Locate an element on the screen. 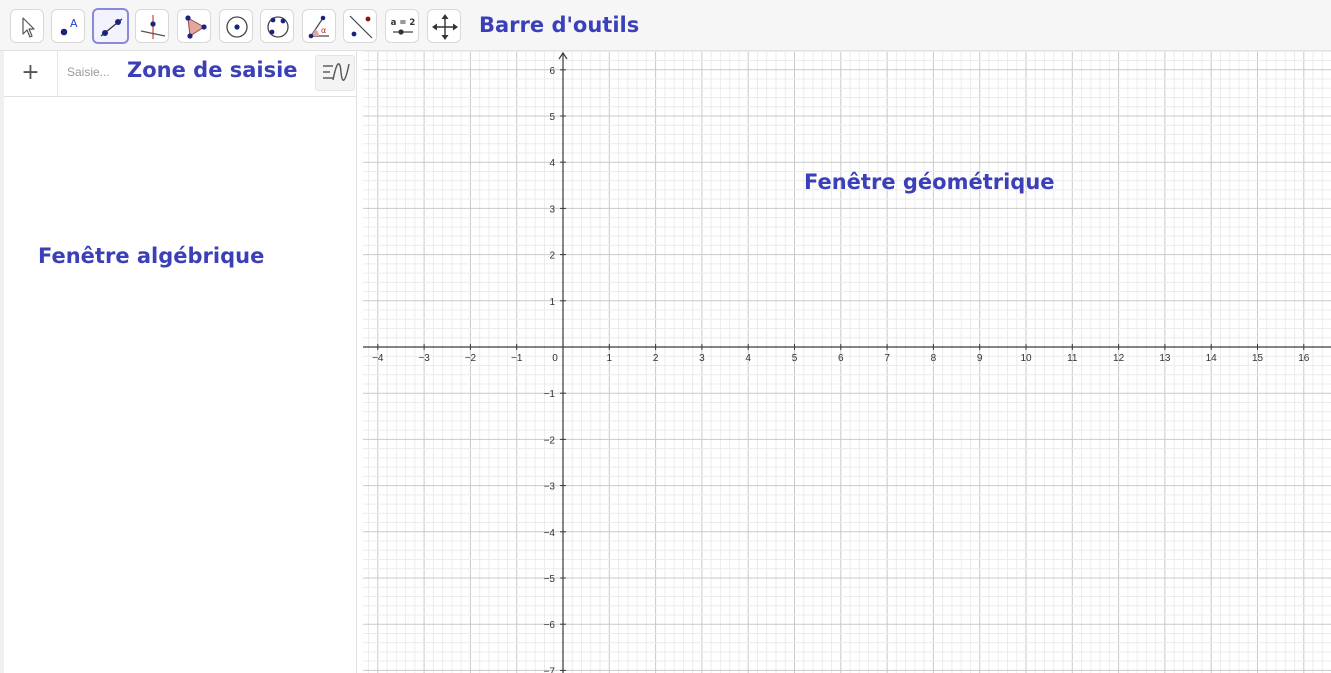 The image size is (1331, 673). x-tick-label: 10 is located at coordinates (1026, 358).